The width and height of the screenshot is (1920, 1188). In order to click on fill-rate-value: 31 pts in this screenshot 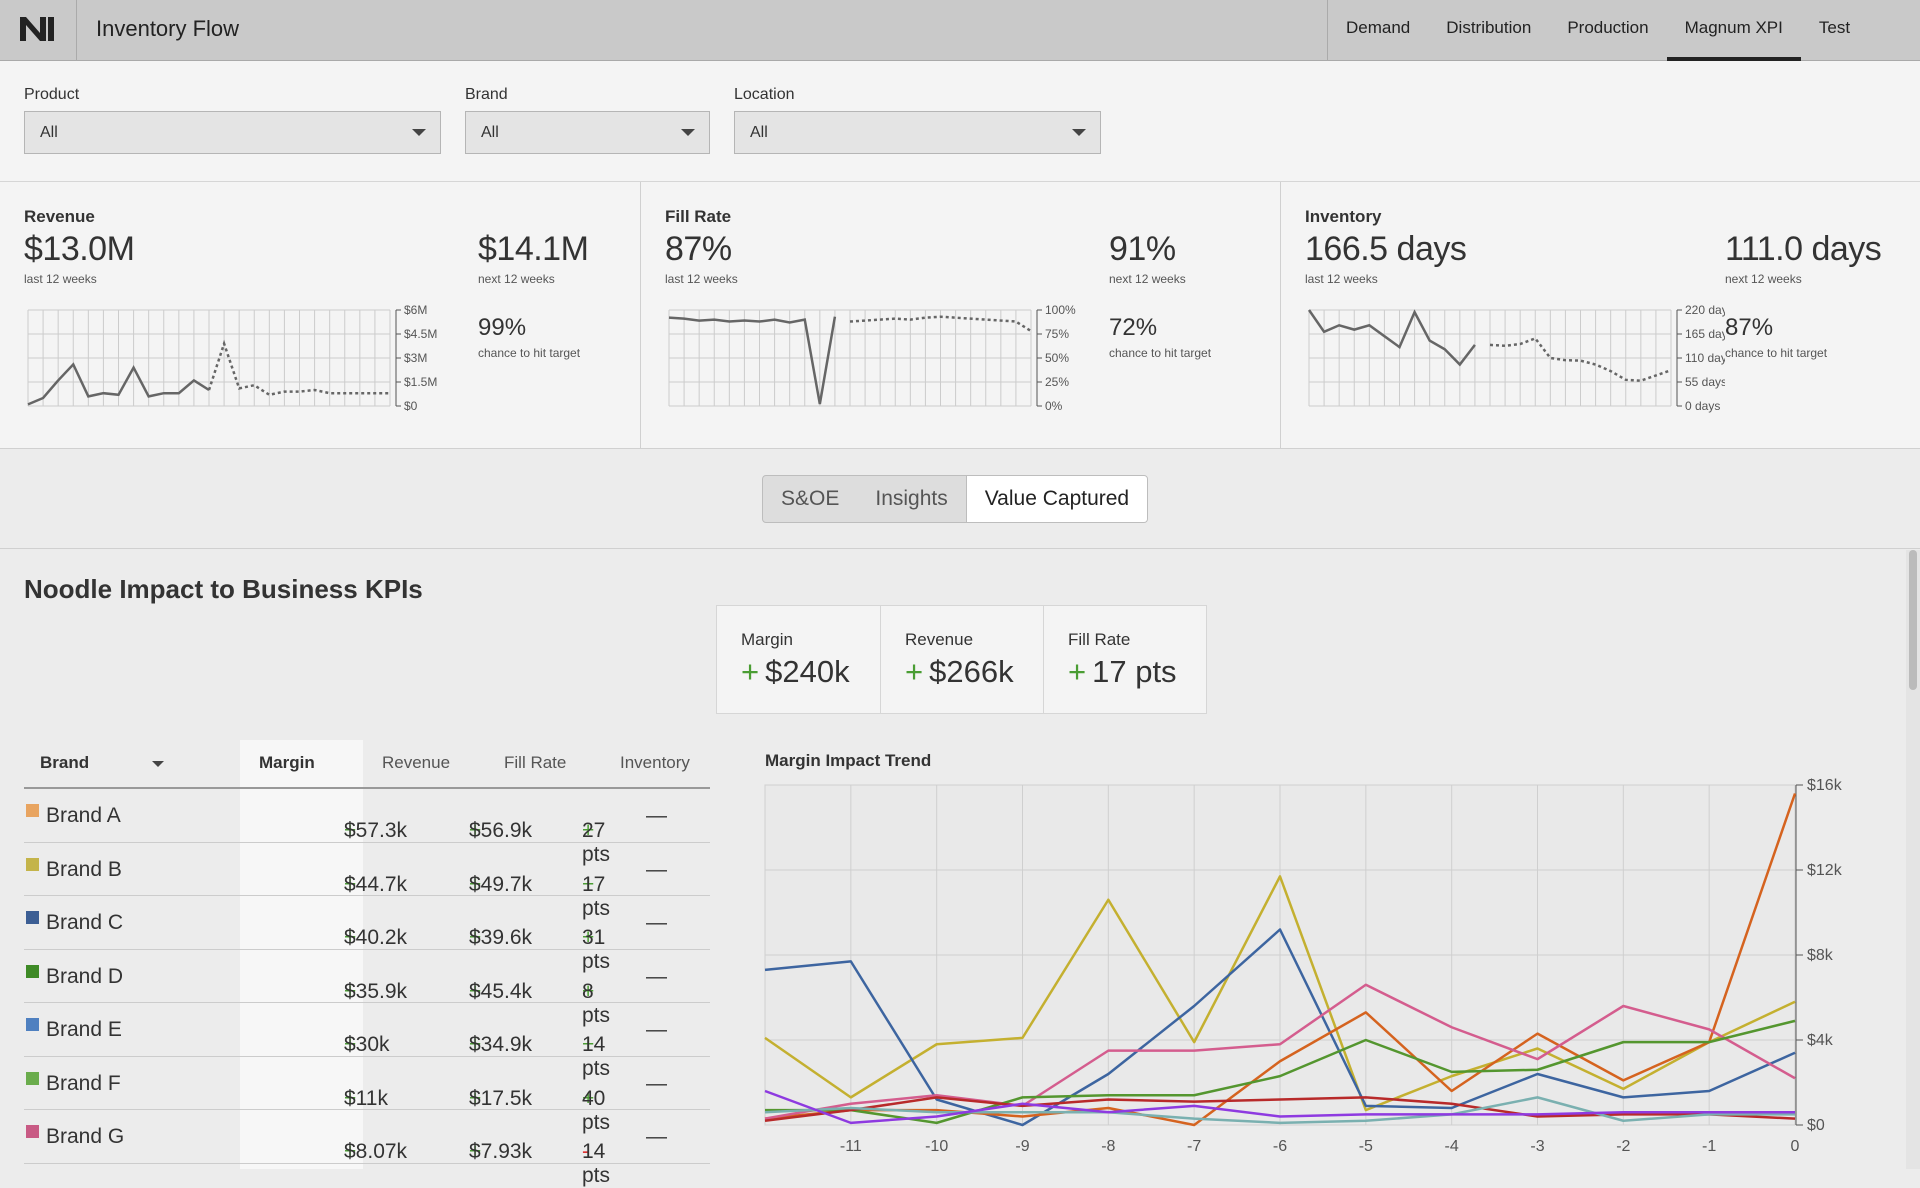, I will do `click(596, 949)`.